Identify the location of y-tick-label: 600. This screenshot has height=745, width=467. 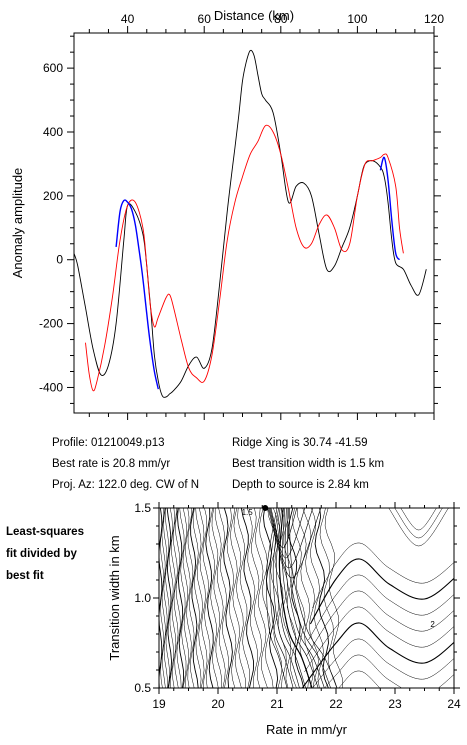
(53, 68).